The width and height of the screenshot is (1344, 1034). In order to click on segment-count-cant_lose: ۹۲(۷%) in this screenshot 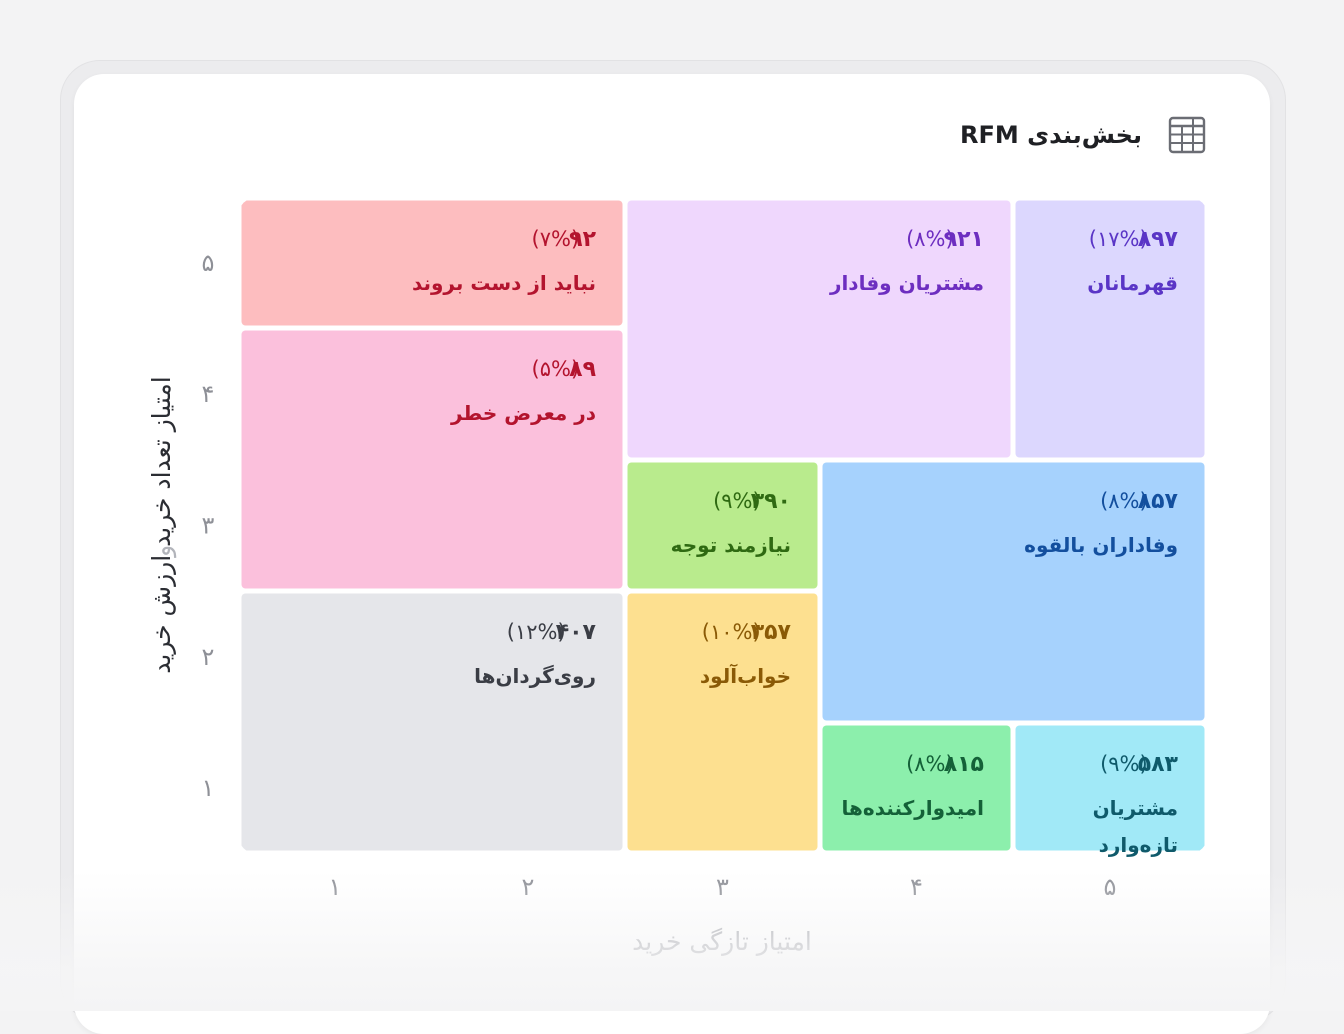, I will do `click(564, 239)`.